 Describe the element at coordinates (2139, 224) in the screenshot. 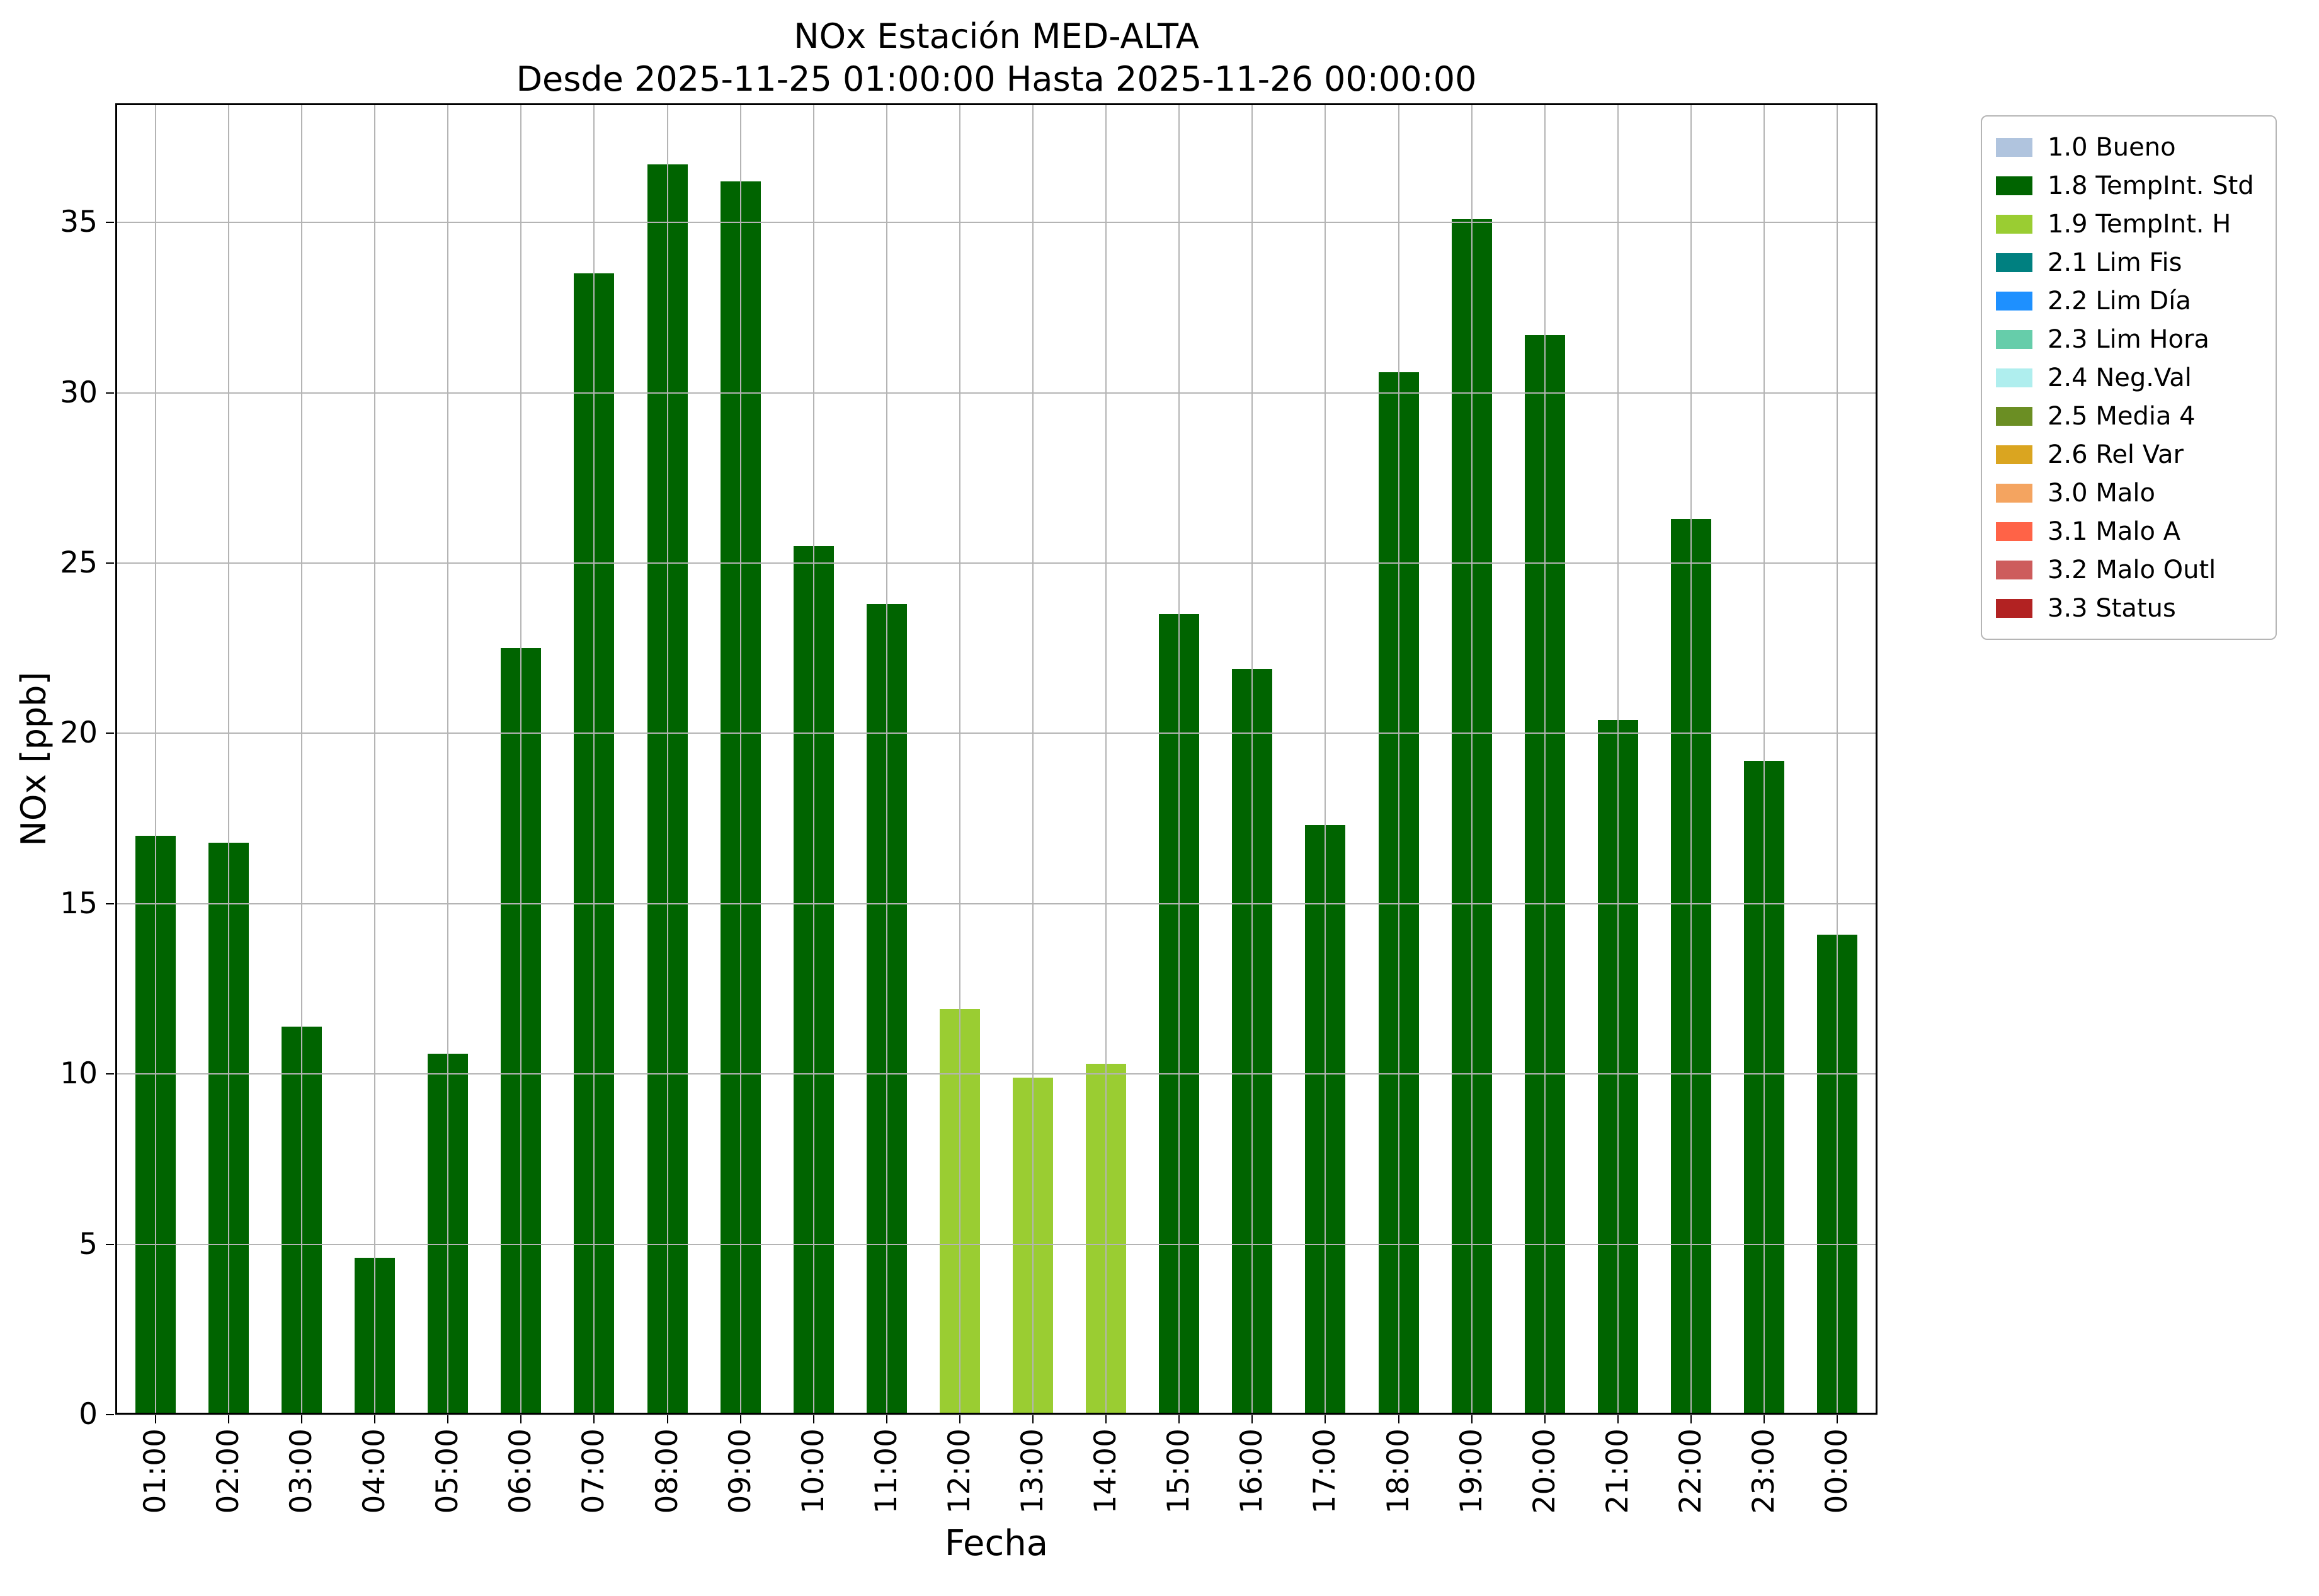

I see `legend-label: 1.9 TempInt. H` at that location.